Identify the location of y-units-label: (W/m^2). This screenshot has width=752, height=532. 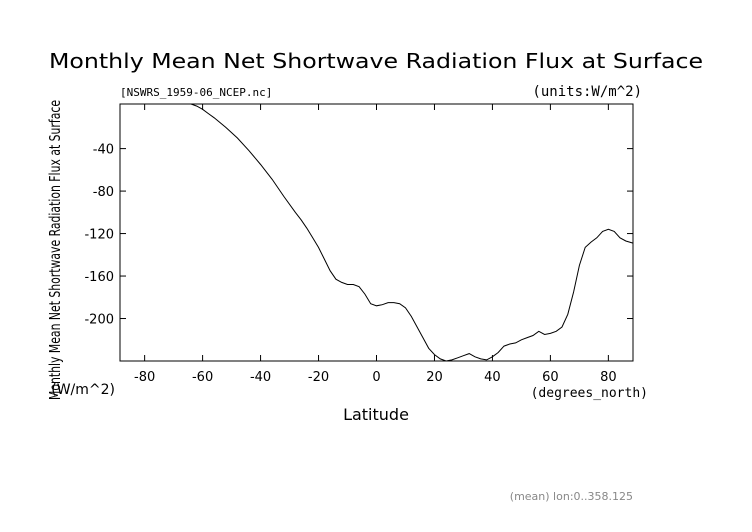
(83, 390).